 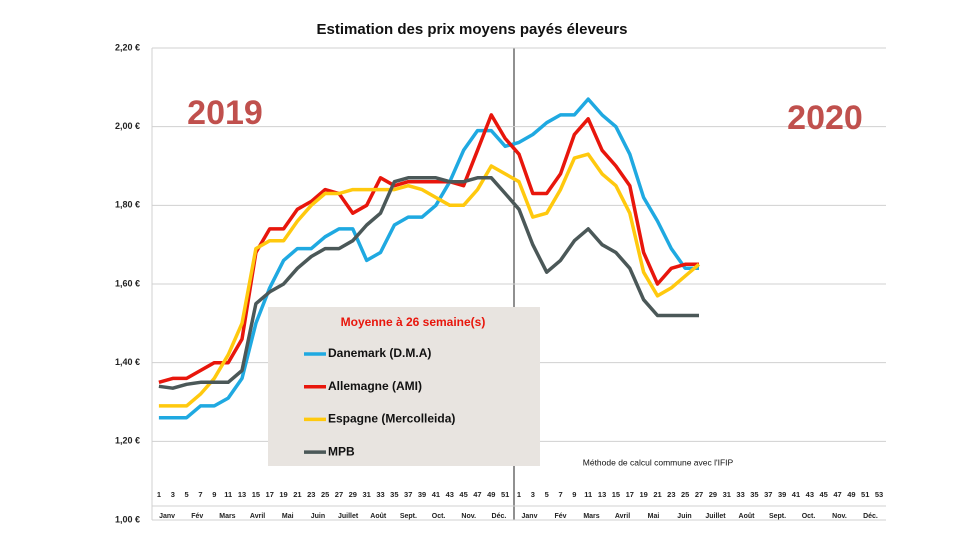 I want to click on y-tick-label: 1,00 €, so click(x=127, y=519).